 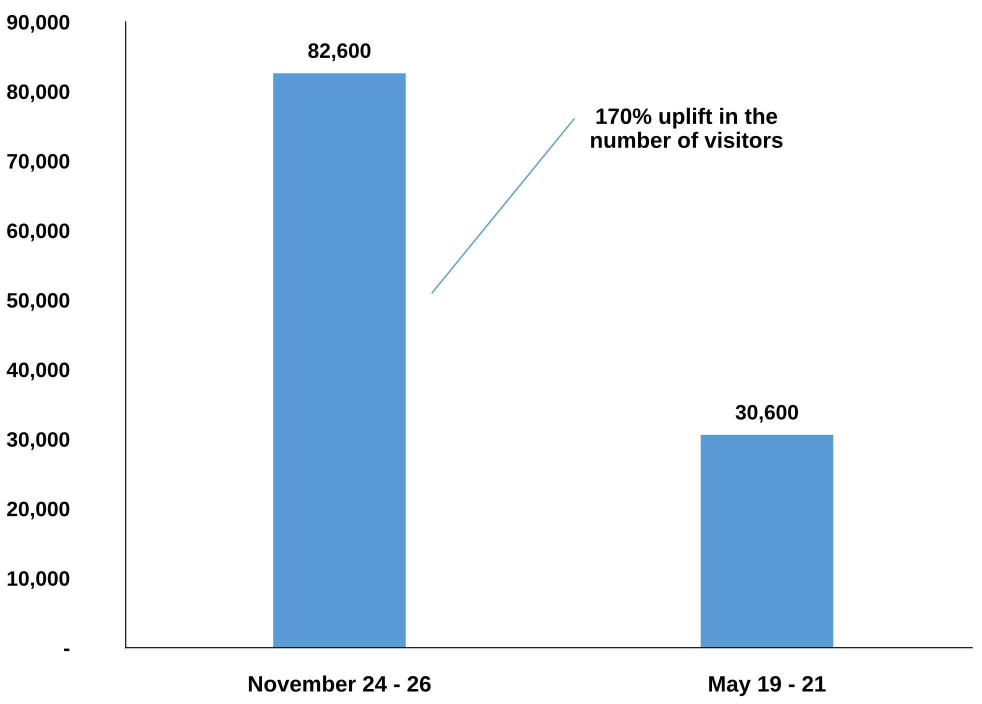 I want to click on y-tick-label: 40,000, so click(x=38, y=371).